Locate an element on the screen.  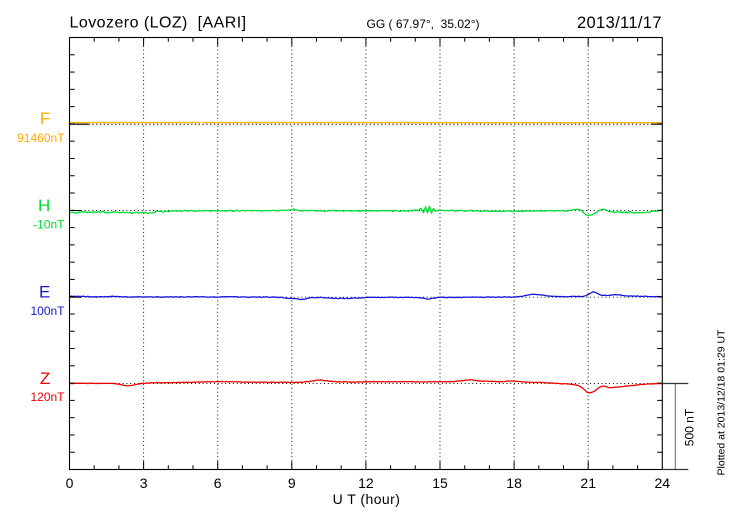
svg-text: H is located at coordinates (44, 205).